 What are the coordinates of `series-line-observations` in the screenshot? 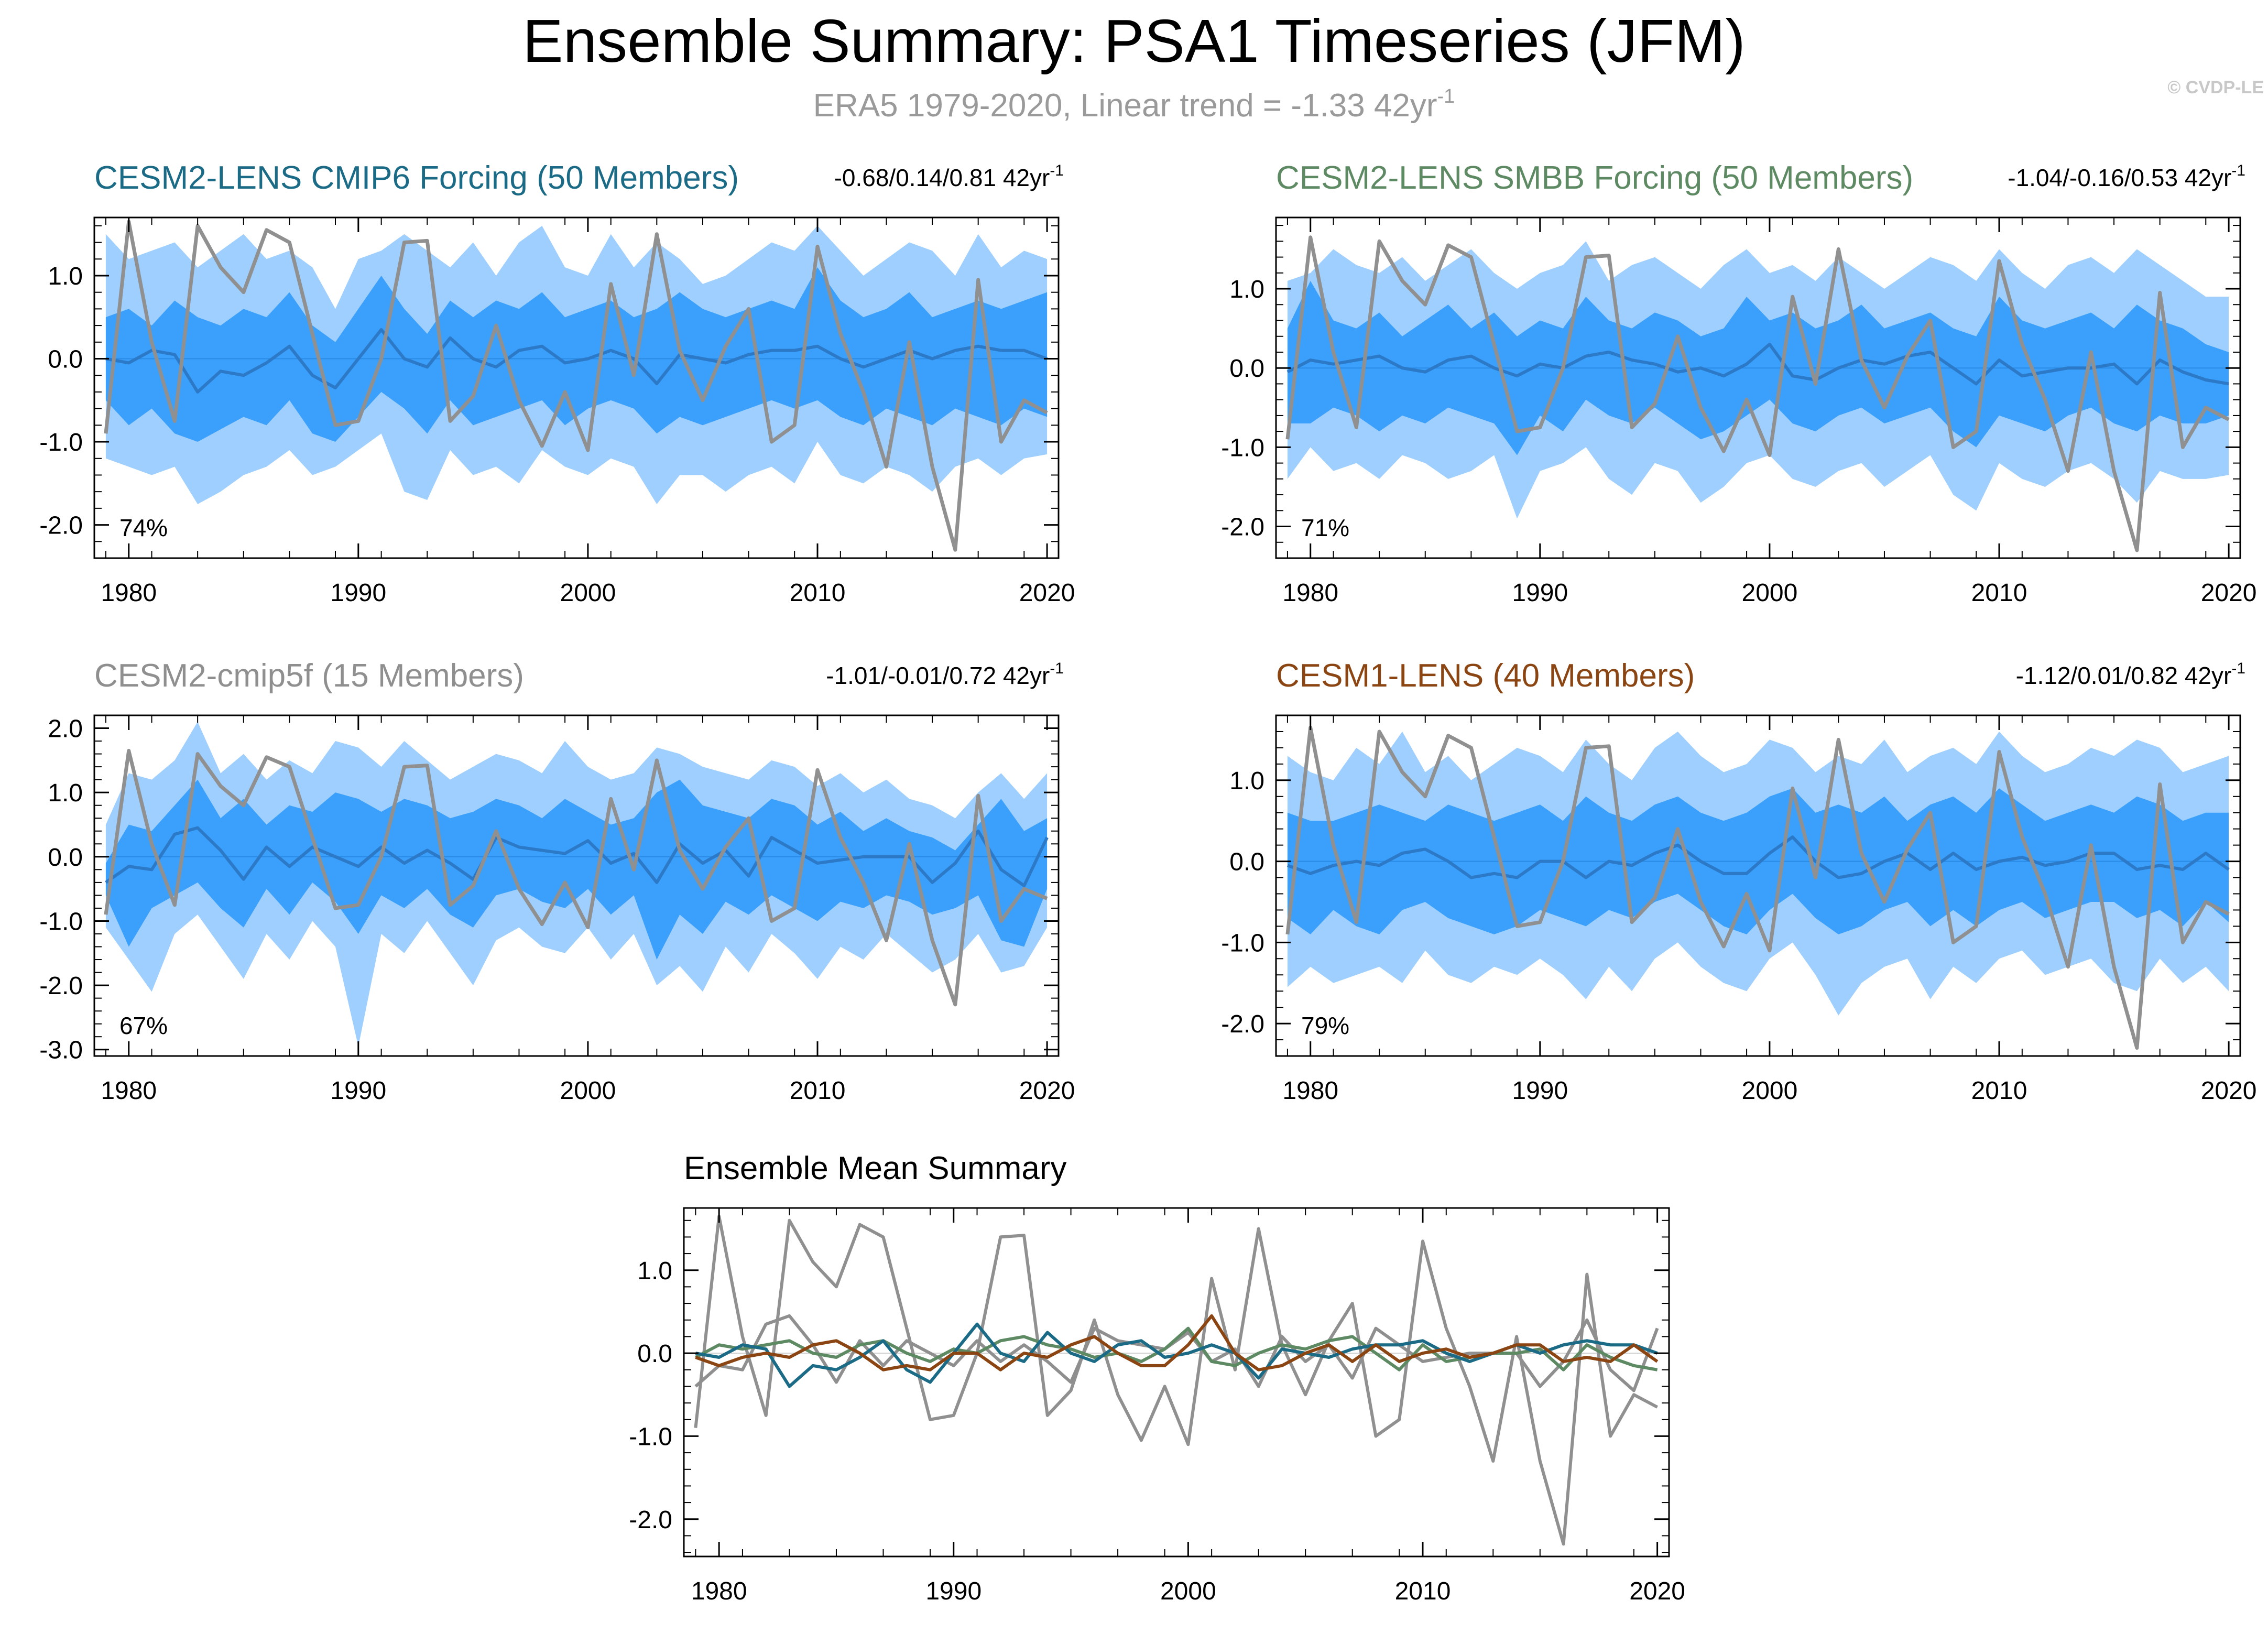 It's located at (1176, 1380).